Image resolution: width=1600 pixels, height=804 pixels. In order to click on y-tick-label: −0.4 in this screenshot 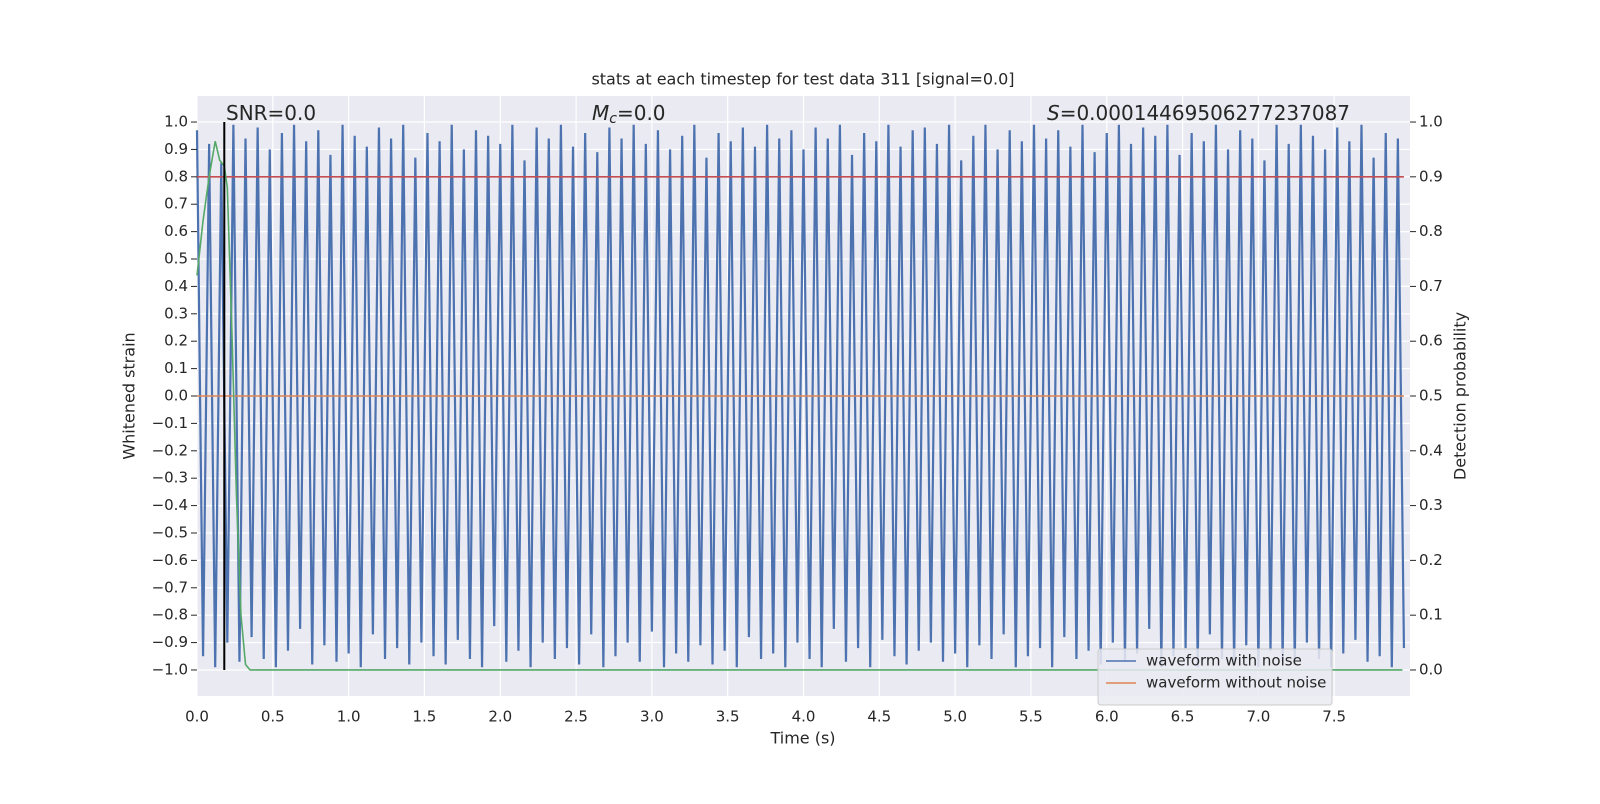, I will do `click(170, 505)`.